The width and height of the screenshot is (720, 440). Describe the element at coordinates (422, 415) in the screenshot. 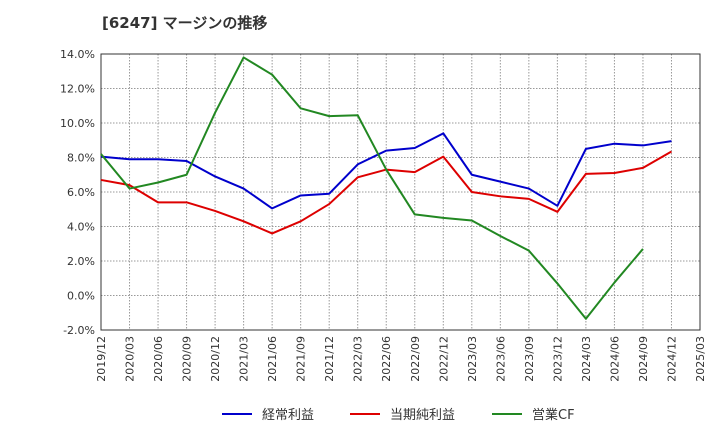

I see `legend-label: 当期純利益` at that location.